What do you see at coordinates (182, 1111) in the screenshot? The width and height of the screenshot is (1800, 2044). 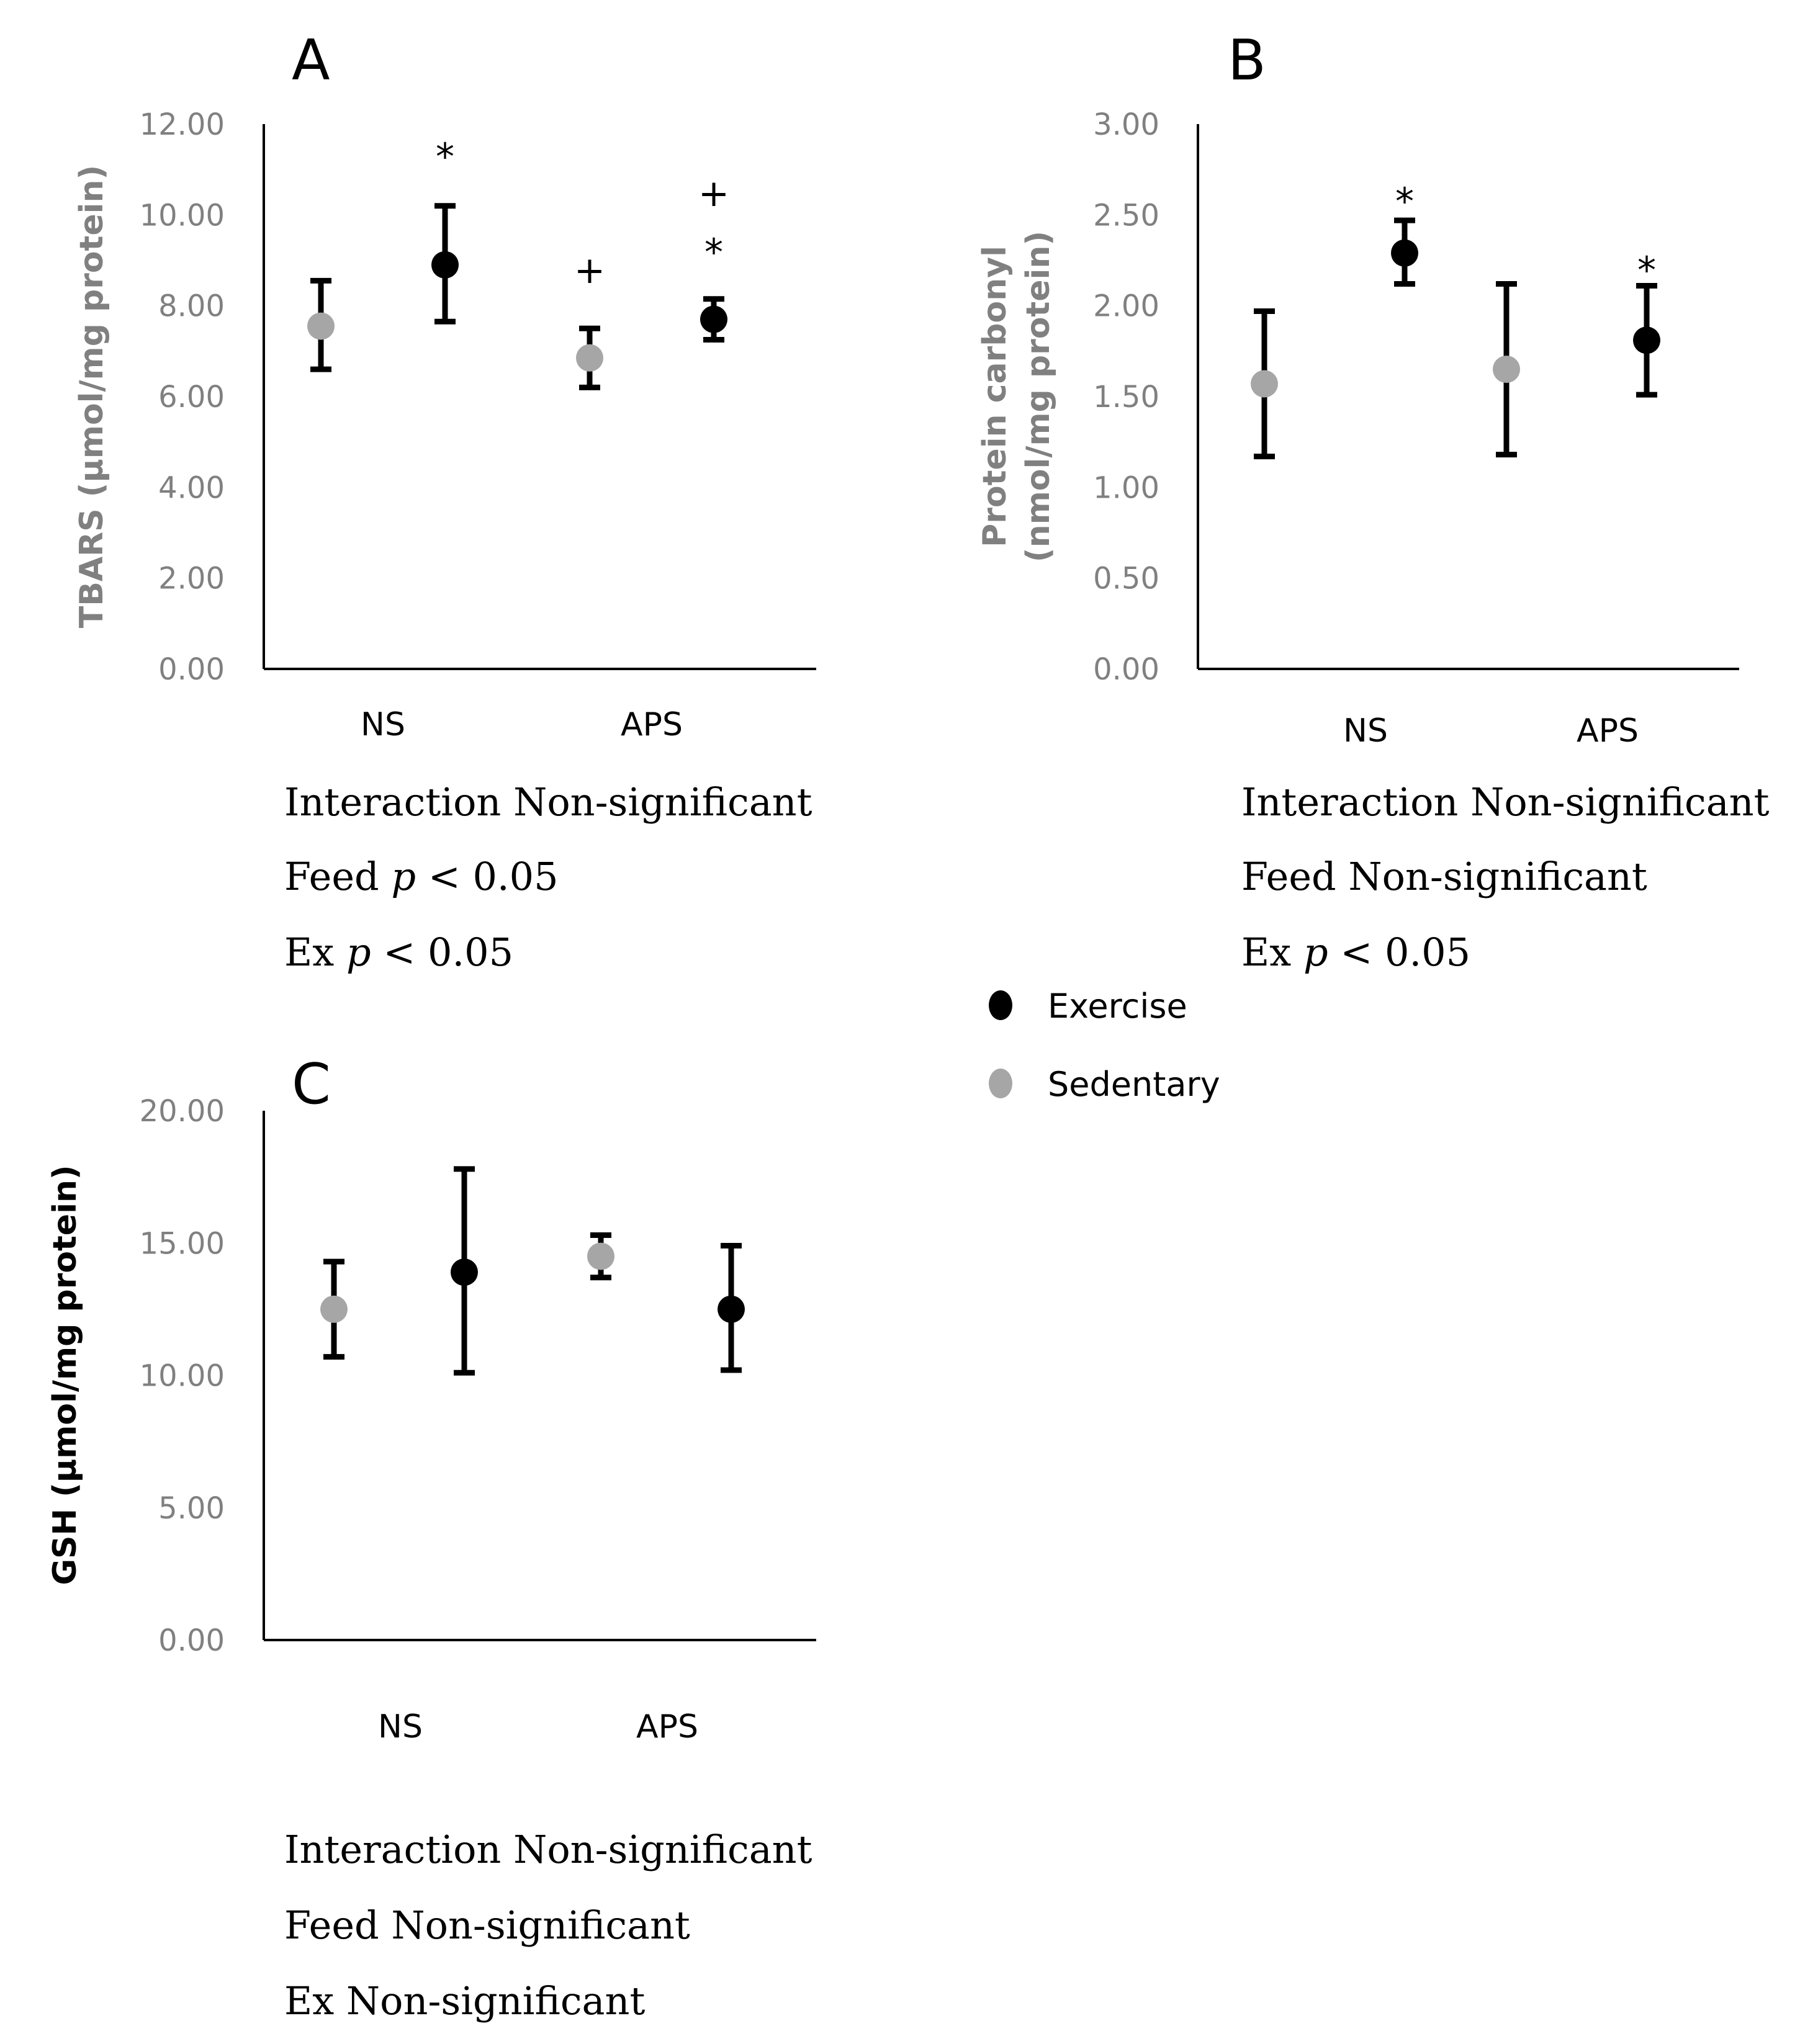 I see `y-tick-label: 20.00` at bounding box center [182, 1111].